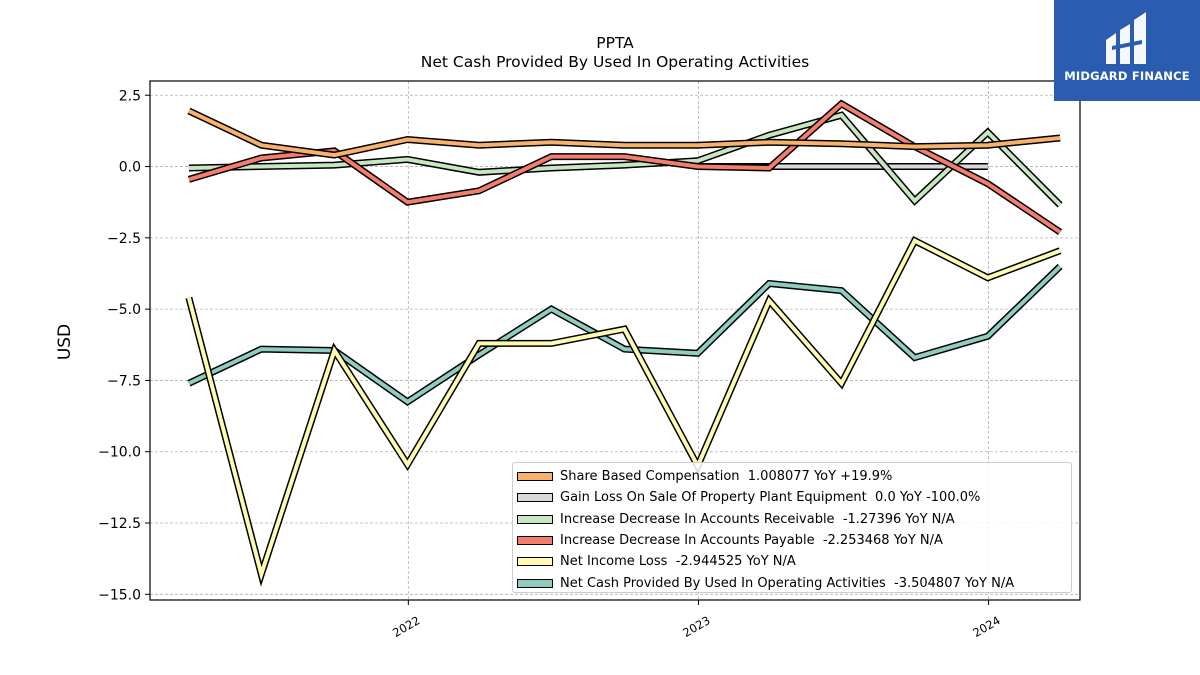  What do you see at coordinates (678, 562) in the screenshot?
I see `legend-label: Net Income Loss -2.944525 YoY N/A` at bounding box center [678, 562].